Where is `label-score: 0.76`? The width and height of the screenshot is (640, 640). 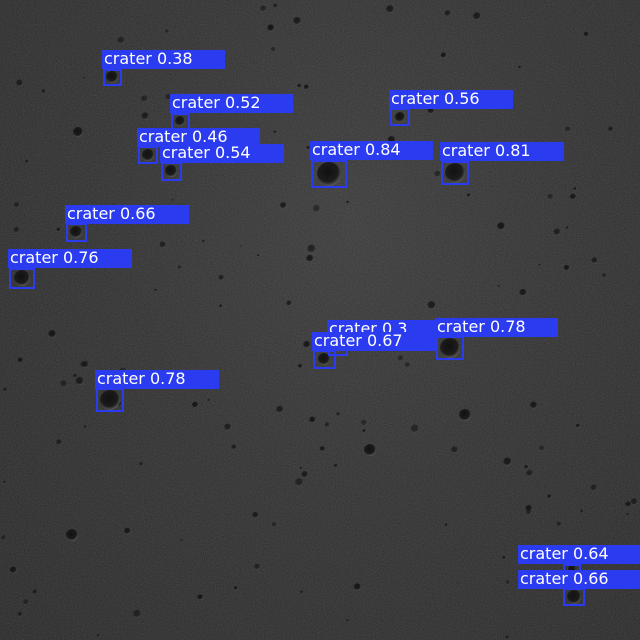 label-score: 0.76 is located at coordinates (80, 258).